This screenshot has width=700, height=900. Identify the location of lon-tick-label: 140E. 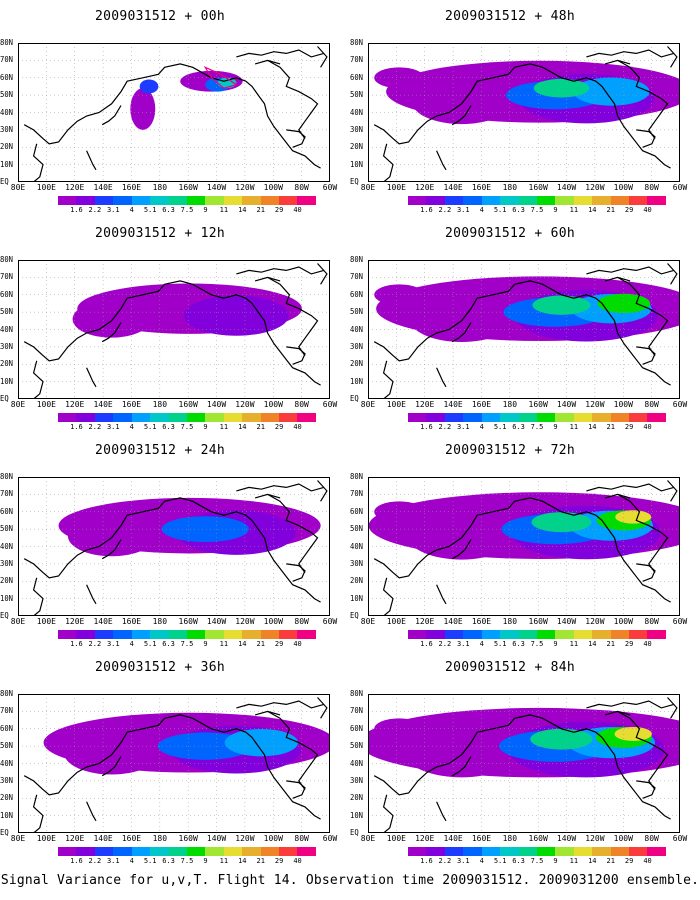
(103, 187).